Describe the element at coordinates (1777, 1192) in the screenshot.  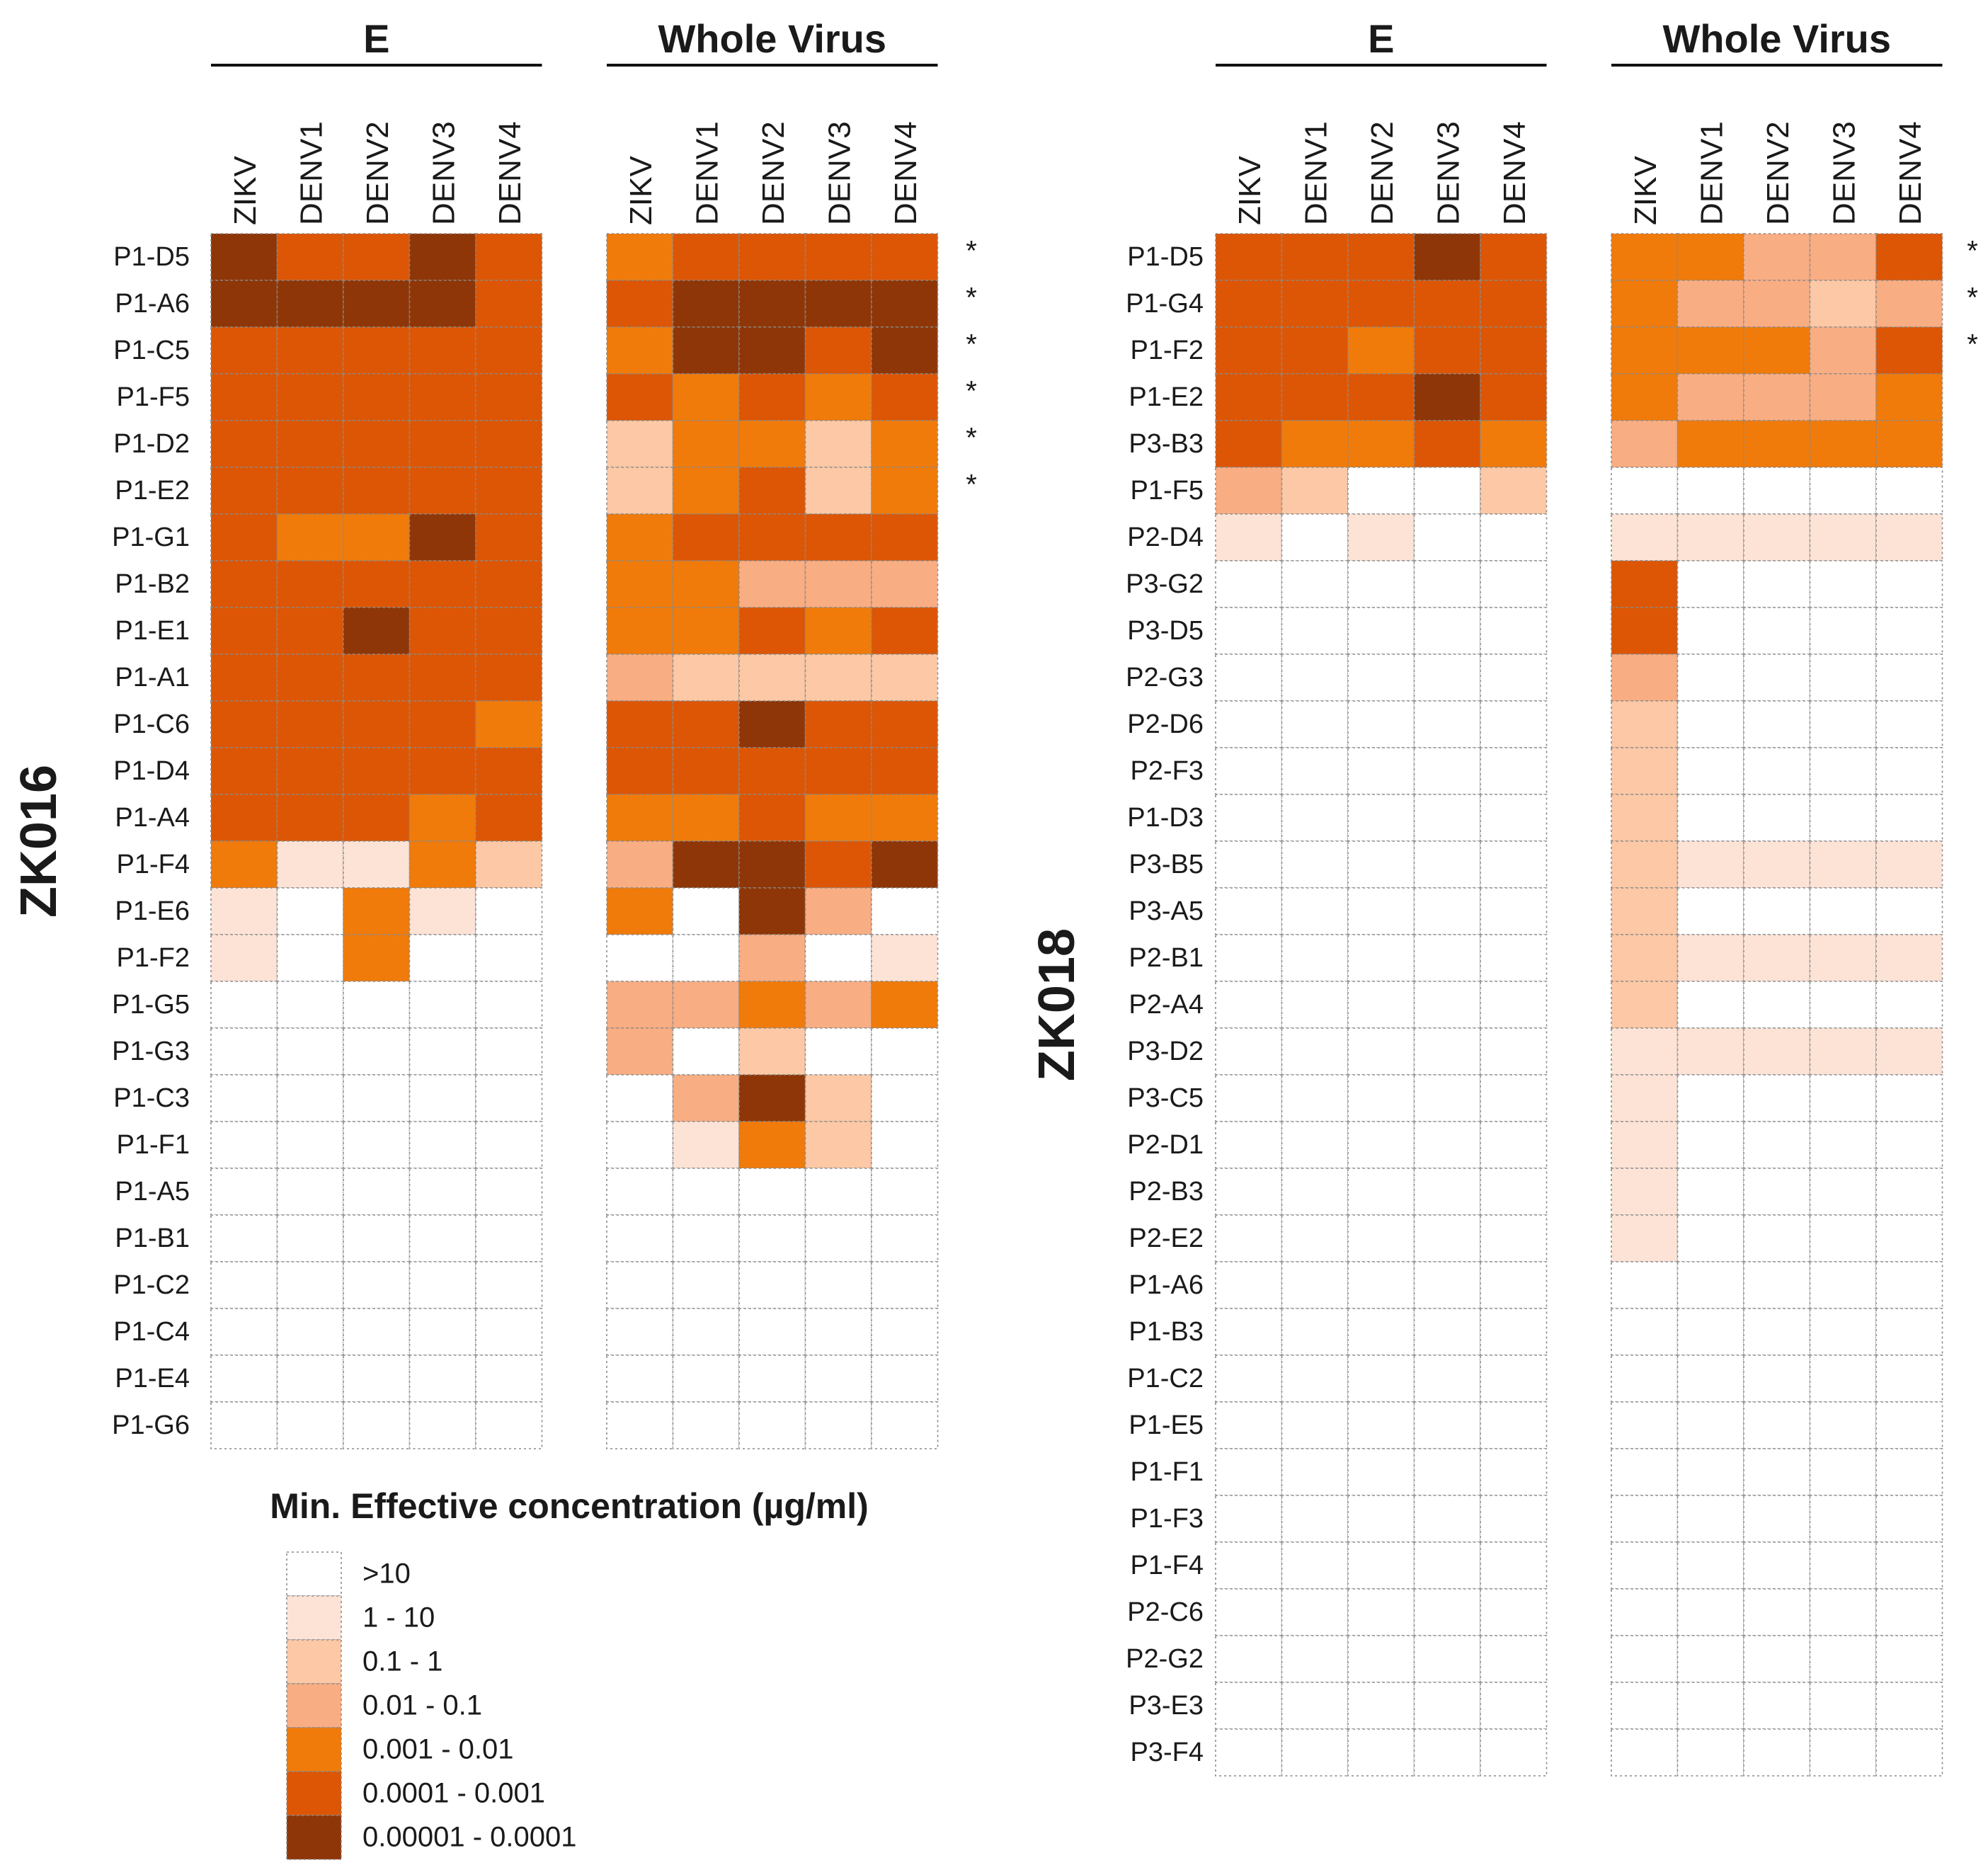
I see `zk018-cell-wv-p2-b3-denv2` at that location.